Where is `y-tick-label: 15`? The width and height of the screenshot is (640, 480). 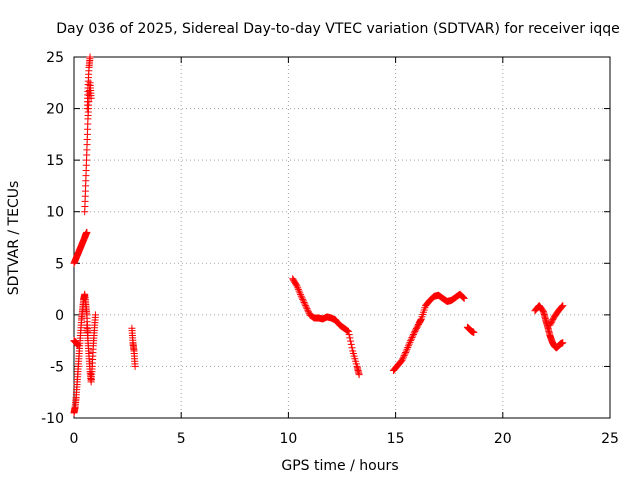
y-tick-label: 15 is located at coordinates (55, 161).